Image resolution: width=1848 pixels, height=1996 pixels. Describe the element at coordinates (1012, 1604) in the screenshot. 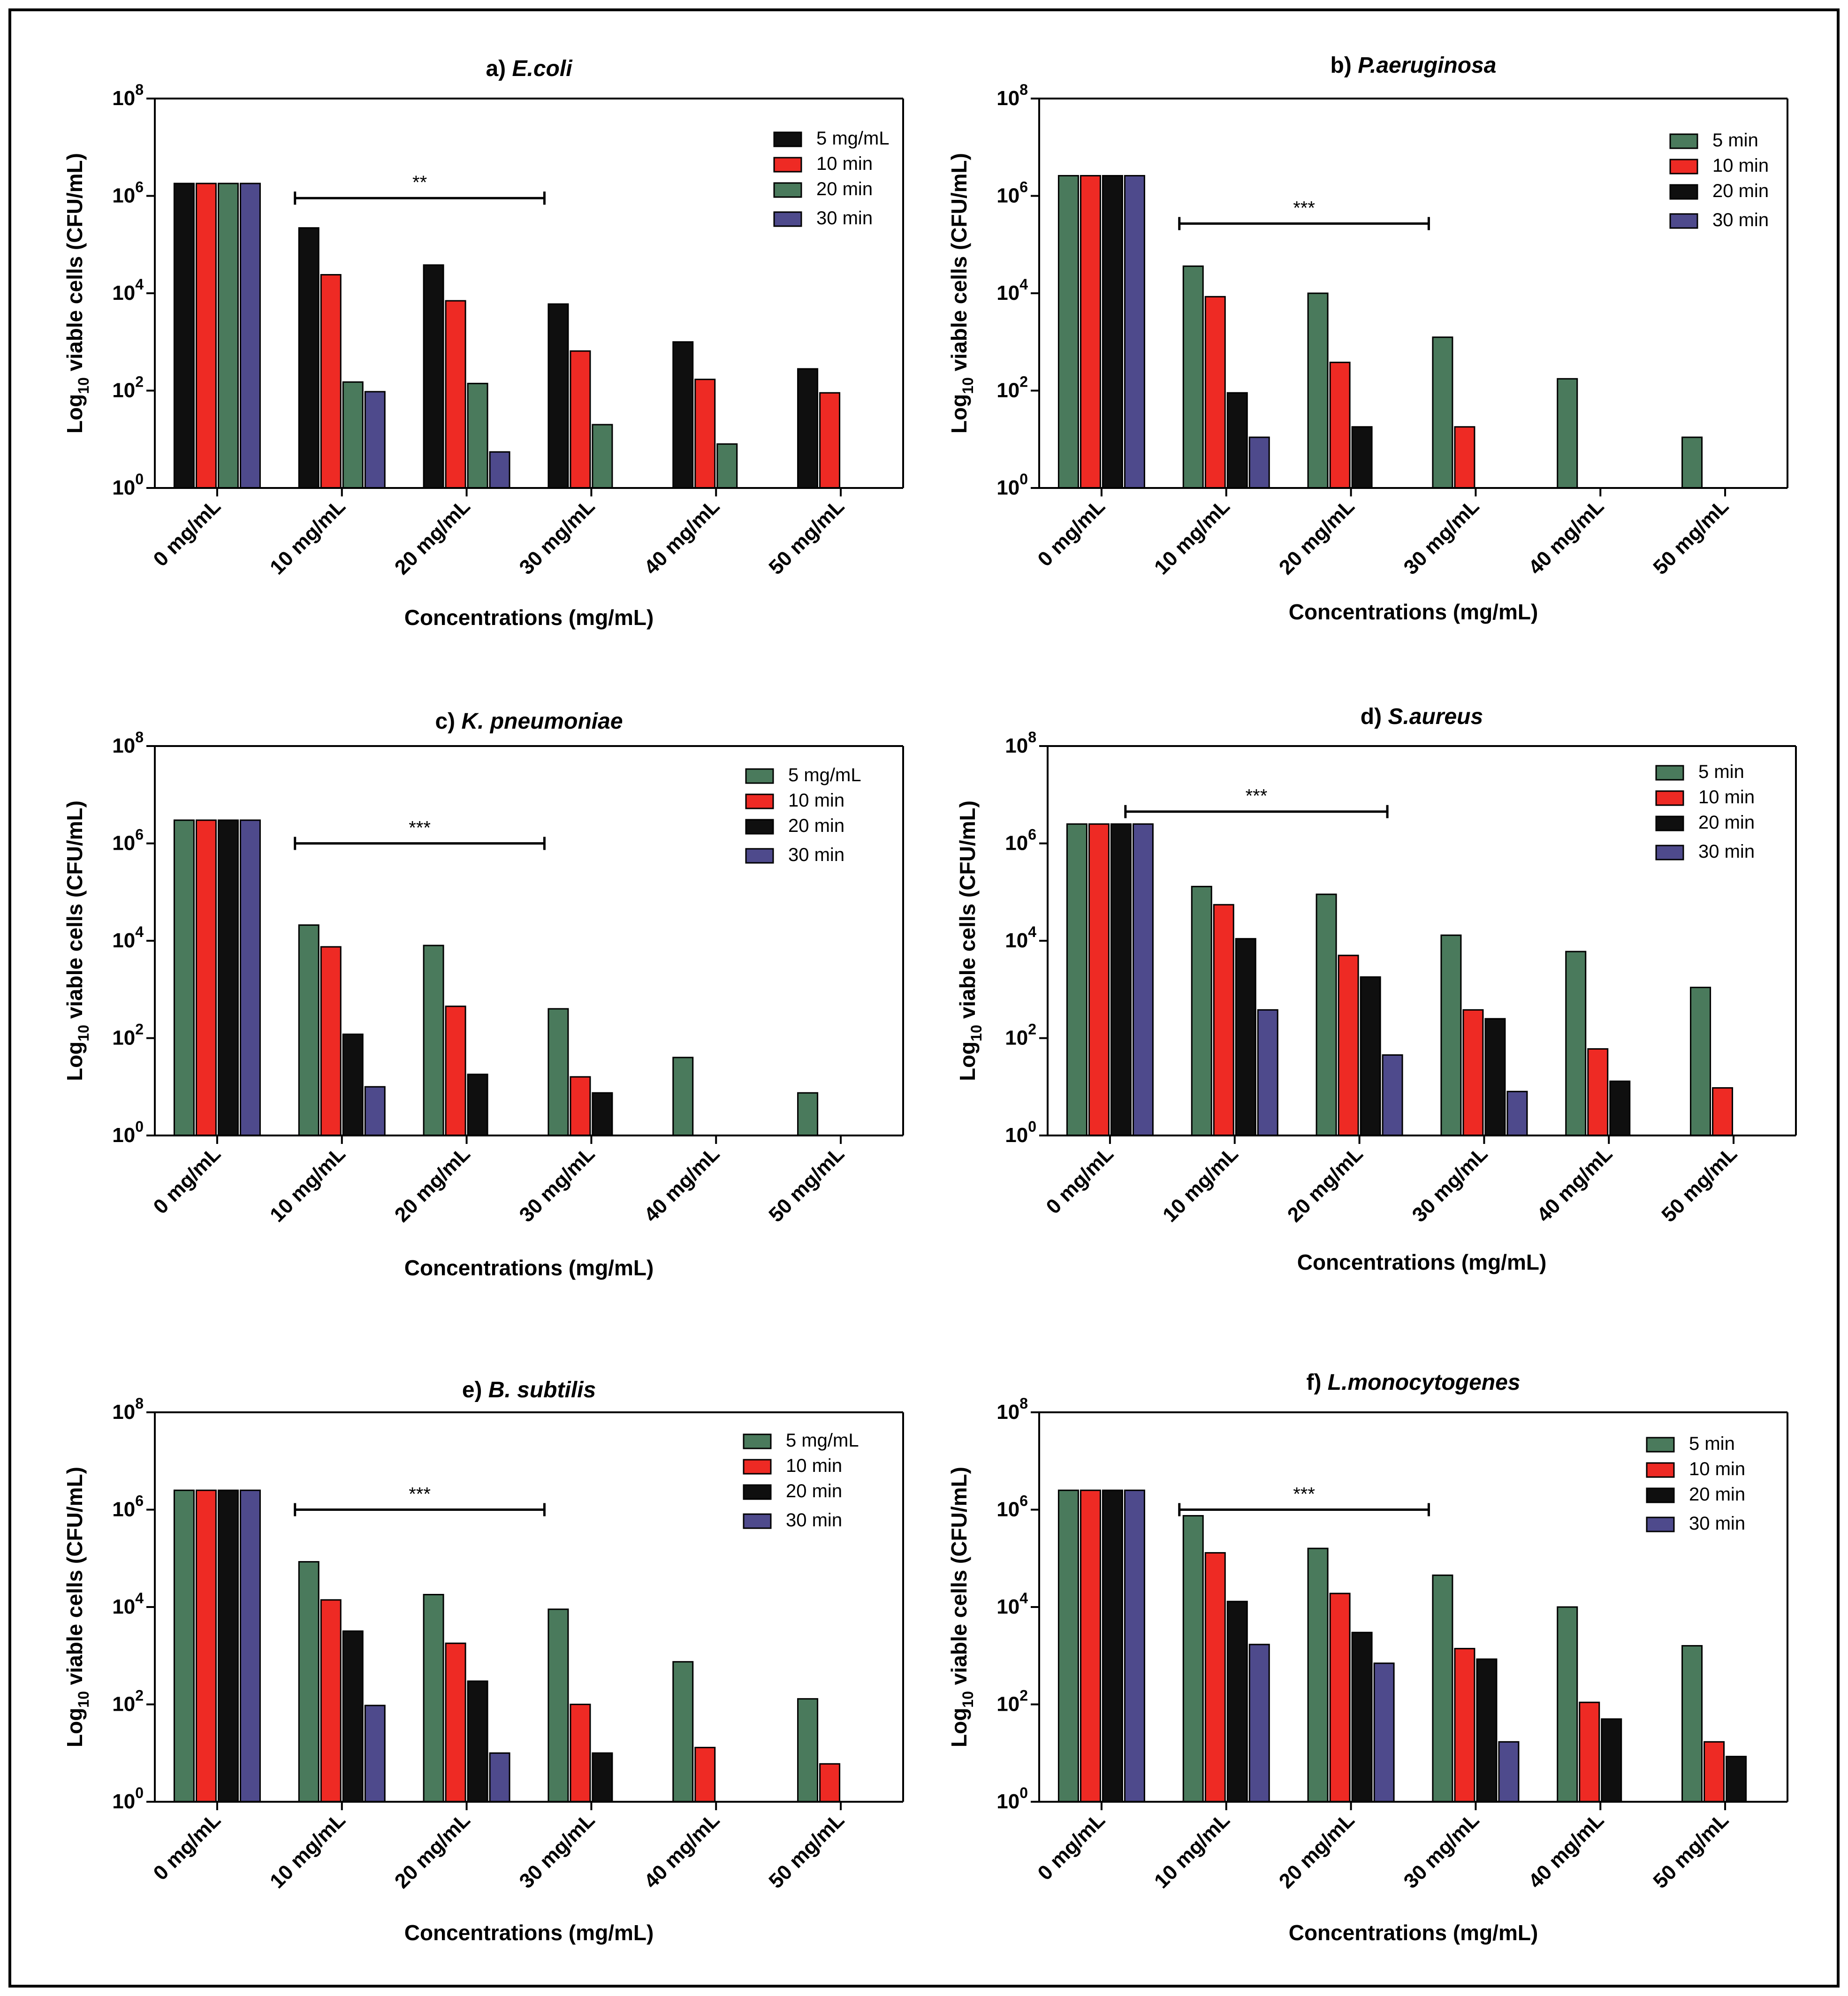

I see `y-tick-label: 10⁴` at that location.